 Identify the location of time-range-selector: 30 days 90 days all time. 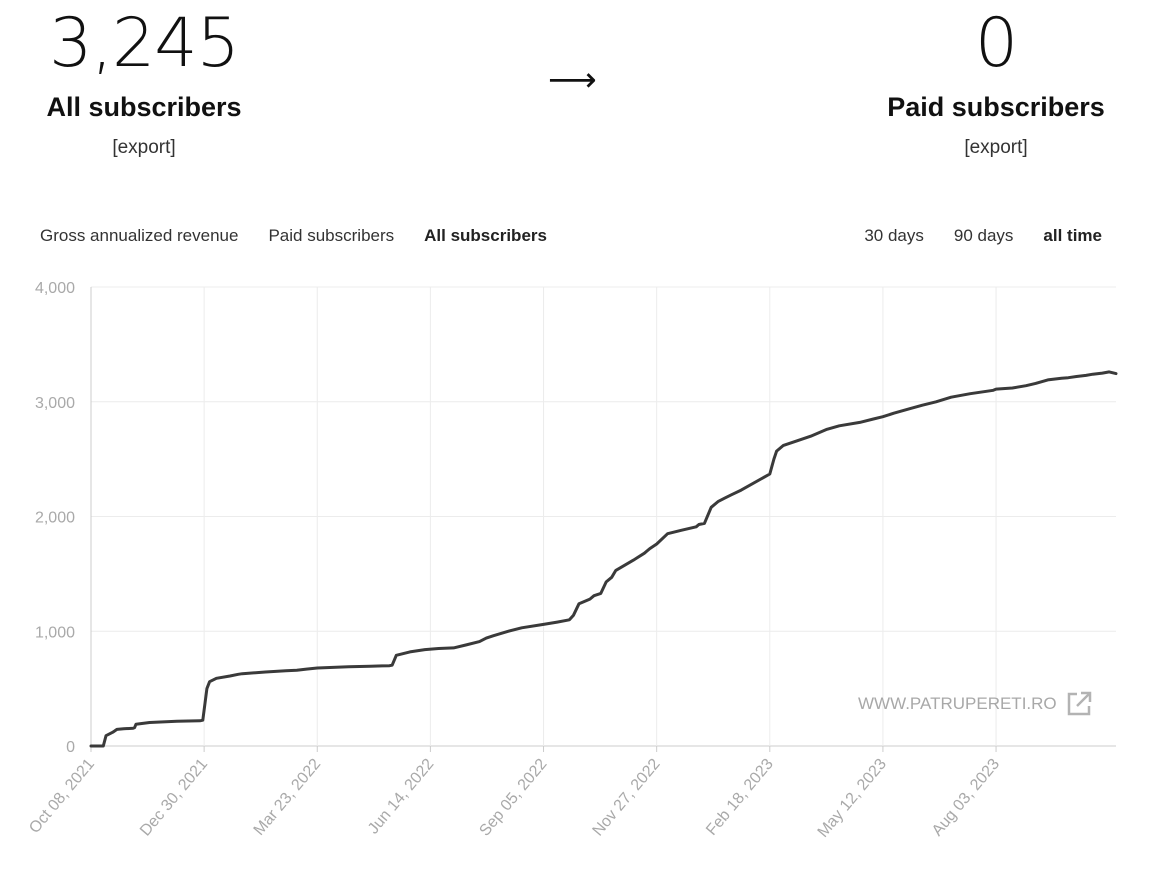
(983, 236).